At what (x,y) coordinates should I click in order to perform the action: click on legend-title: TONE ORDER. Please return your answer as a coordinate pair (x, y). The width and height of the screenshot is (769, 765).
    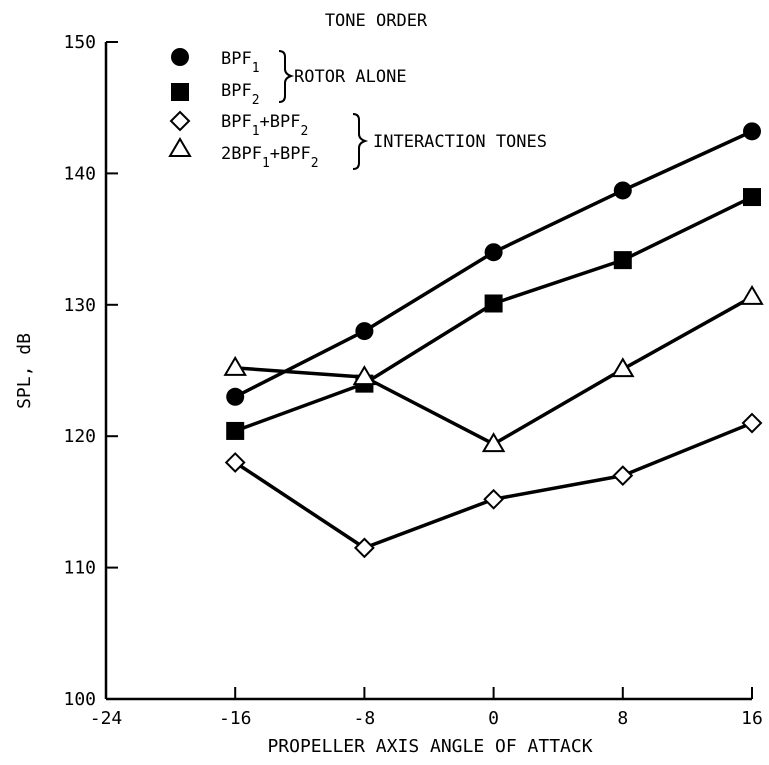
    Looking at the image, I should click on (376, 21).